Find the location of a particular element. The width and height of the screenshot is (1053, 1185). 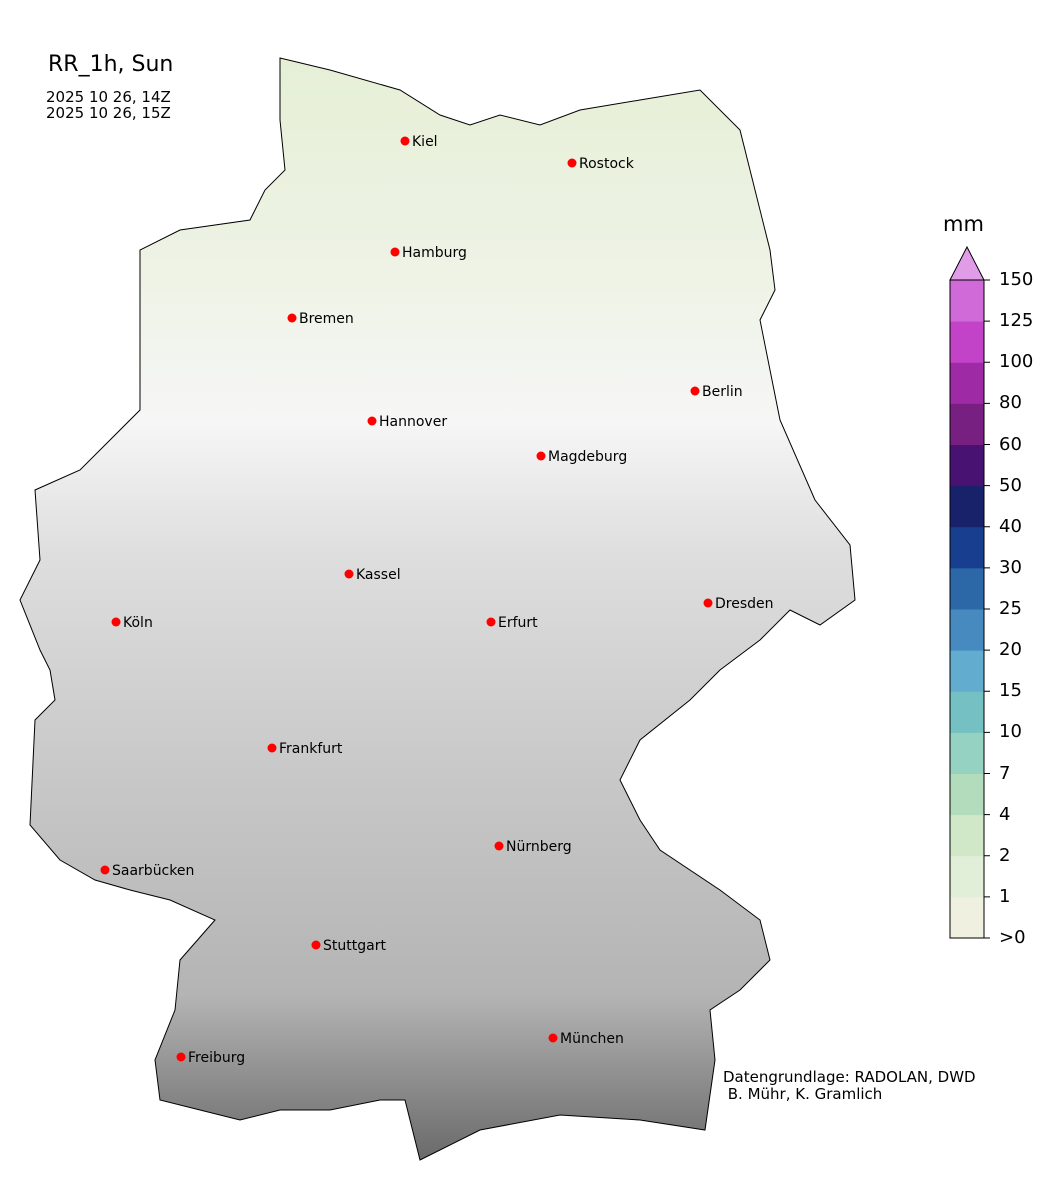

city-label: Magdeburg is located at coordinates (587, 457).